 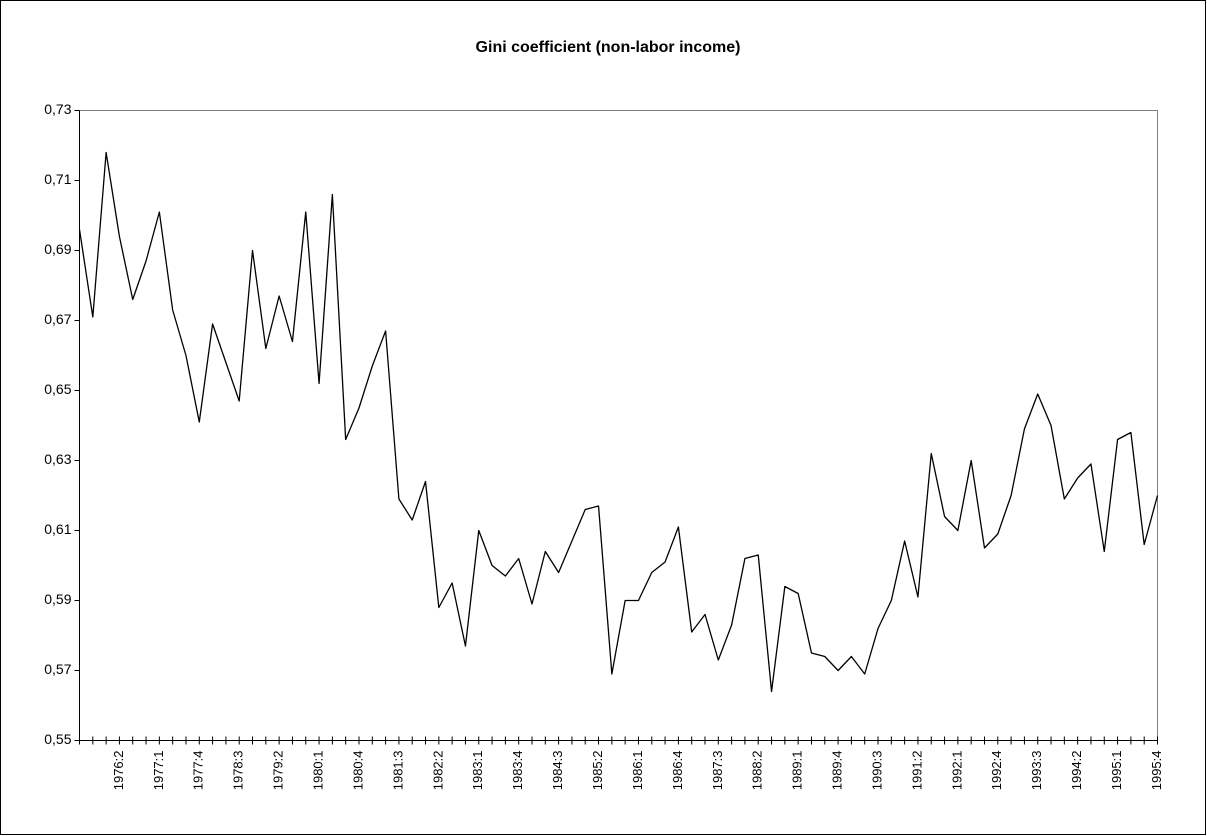 What do you see at coordinates (996, 771) in the screenshot?
I see `x-tick-label: 1992:4` at bounding box center [996, 771].